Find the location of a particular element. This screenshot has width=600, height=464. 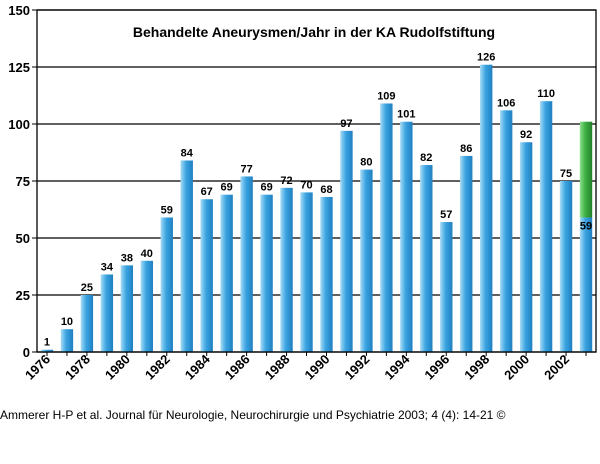

data-label: 126 is located at coordinates (486, 58).